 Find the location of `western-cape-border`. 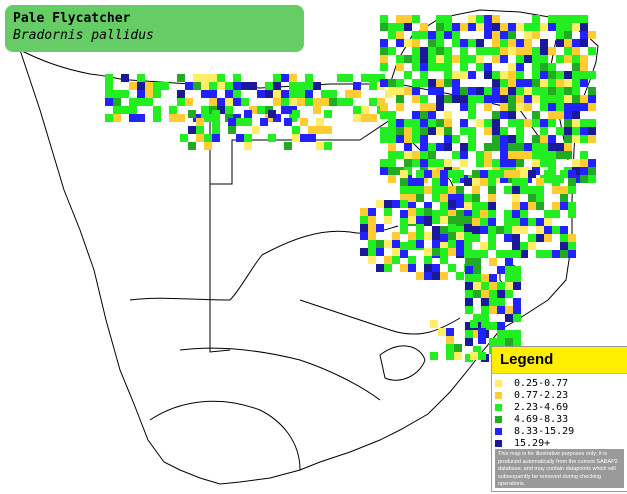

western-cape-border is located at coordinates (225, 435).